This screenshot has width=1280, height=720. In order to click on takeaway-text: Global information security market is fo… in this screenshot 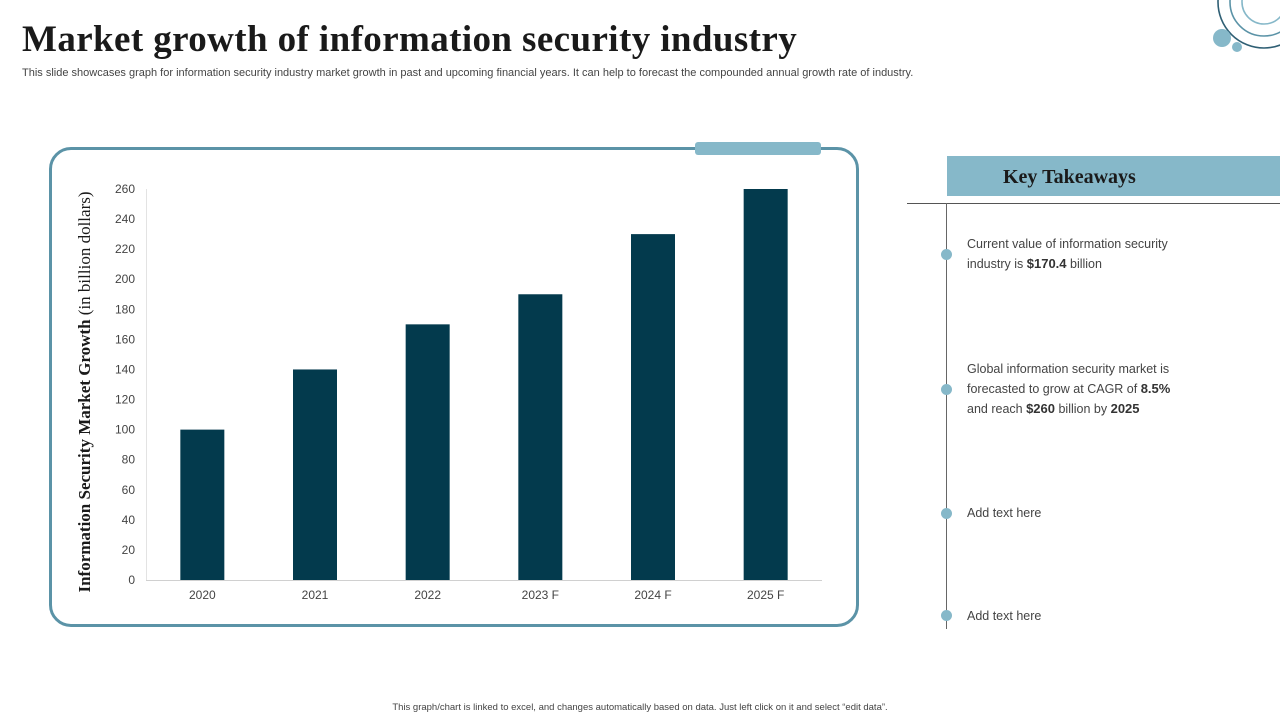, I will do `click(1068, 379)`.